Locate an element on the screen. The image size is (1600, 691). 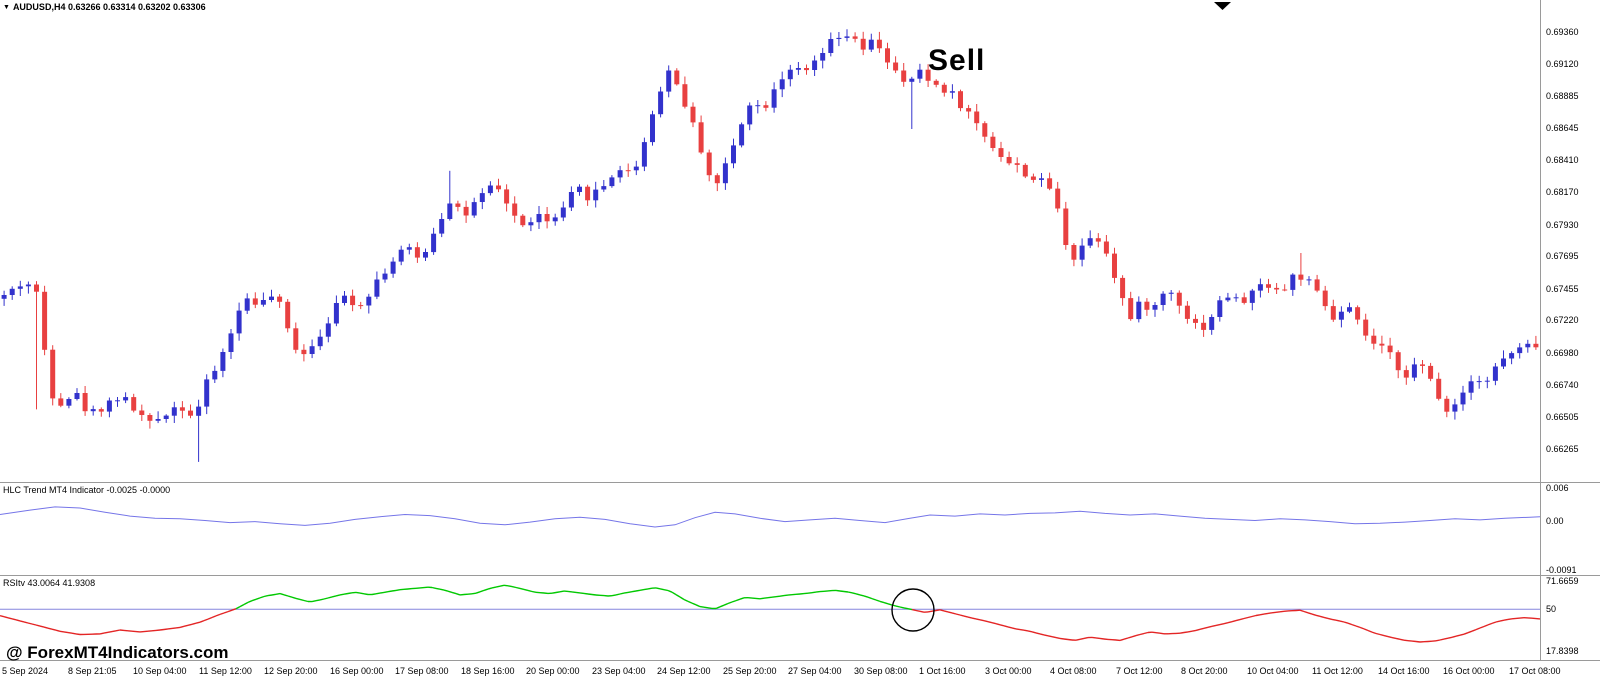
time-axis-label: 25 Sep 20:00 is located at coordinates (750, 671).